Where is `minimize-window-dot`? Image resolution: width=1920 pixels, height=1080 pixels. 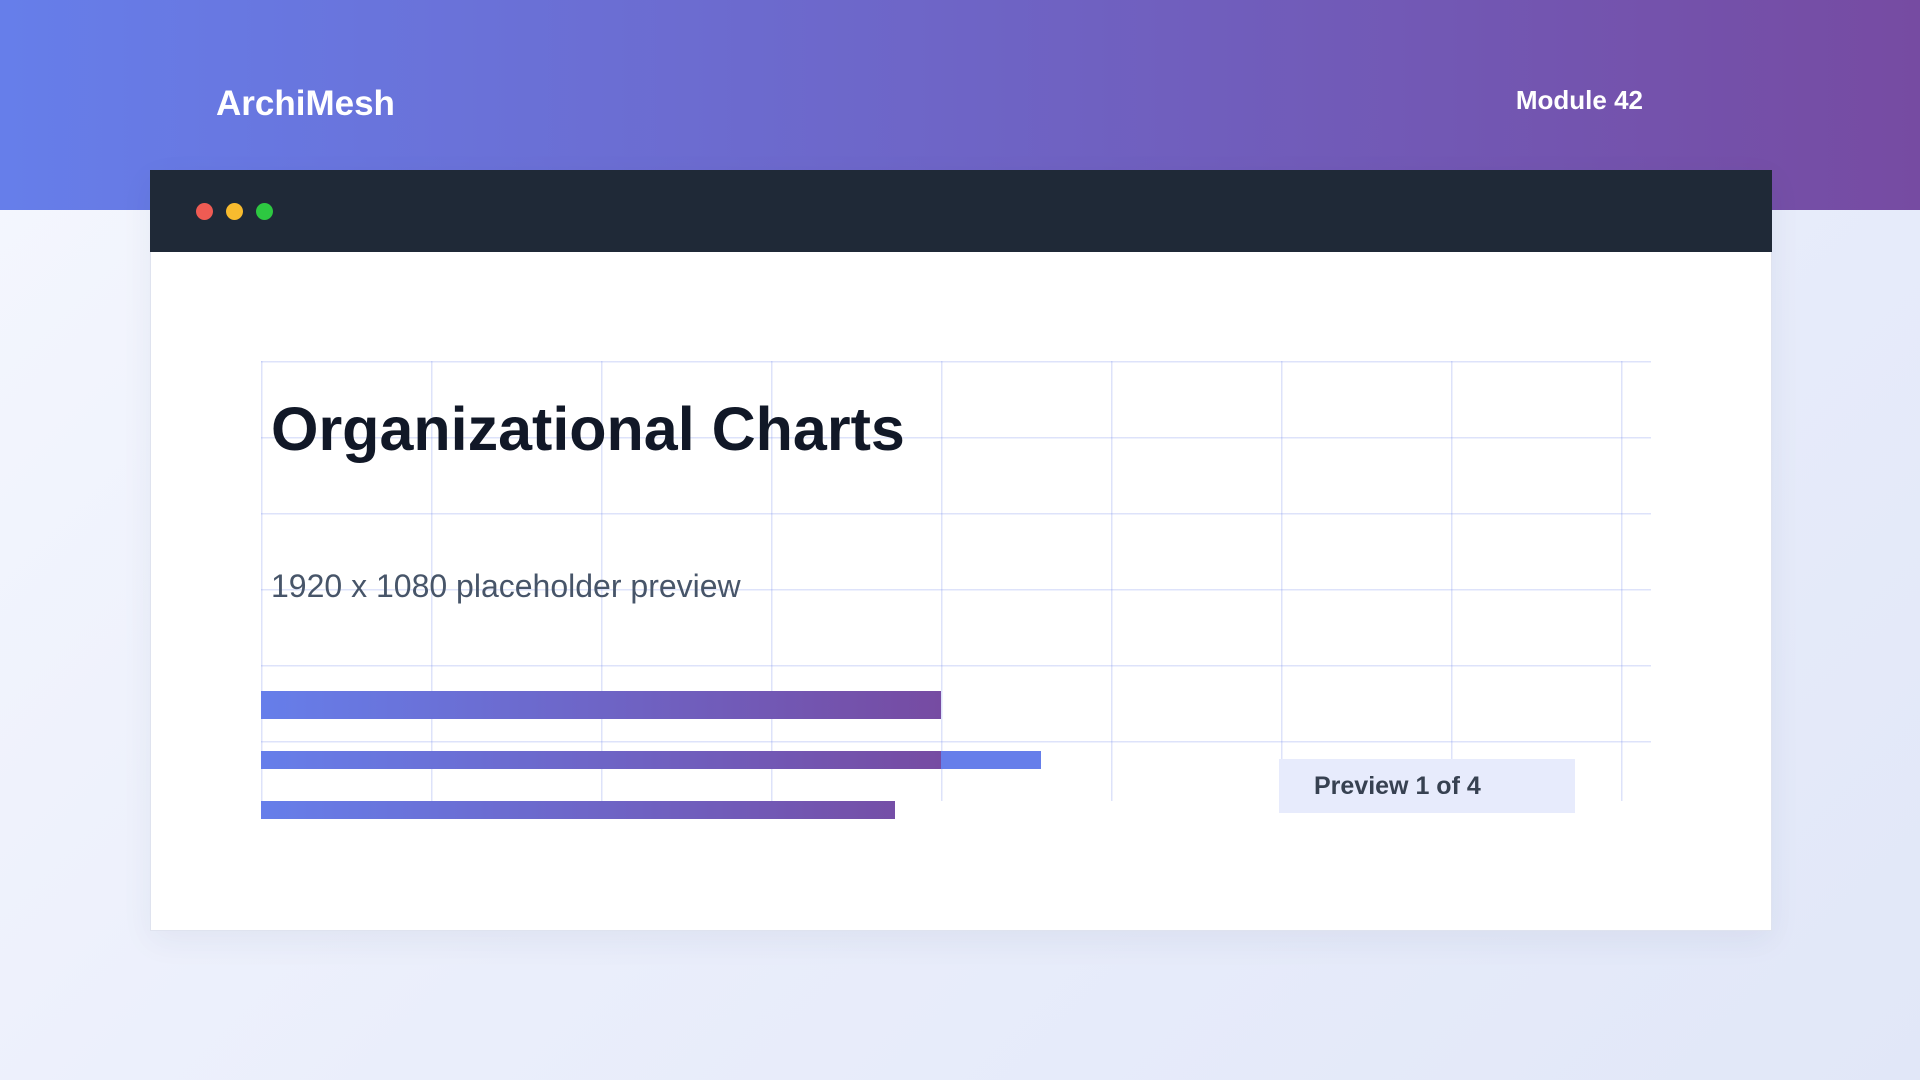 minimize-window-dot is located at coordinates (234, 211).